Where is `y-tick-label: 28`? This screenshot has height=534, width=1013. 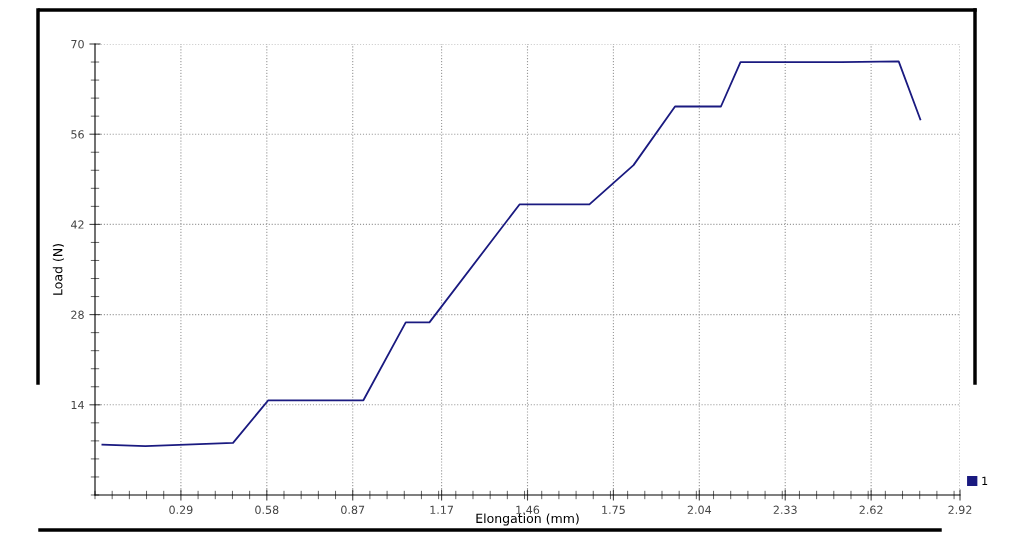 y-tick-label: 28 is located at coordinates (77, 314).